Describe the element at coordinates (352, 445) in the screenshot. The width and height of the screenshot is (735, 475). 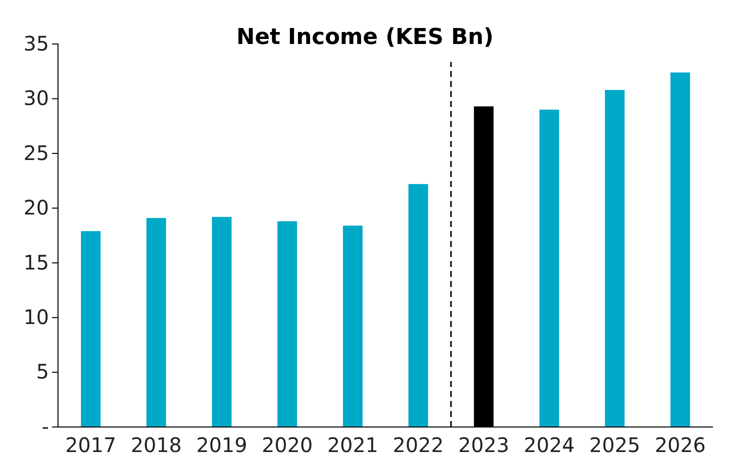
I see `x-tick-label: 2021` at that location.